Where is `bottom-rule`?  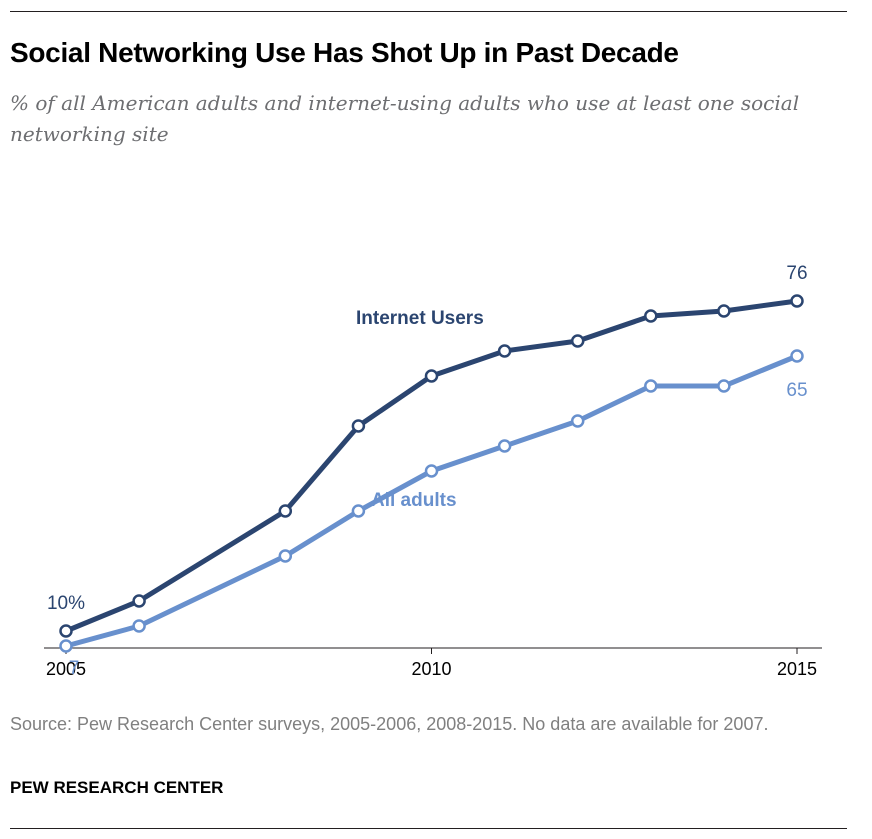
bottom-rule is located at coordinates (428, 828).